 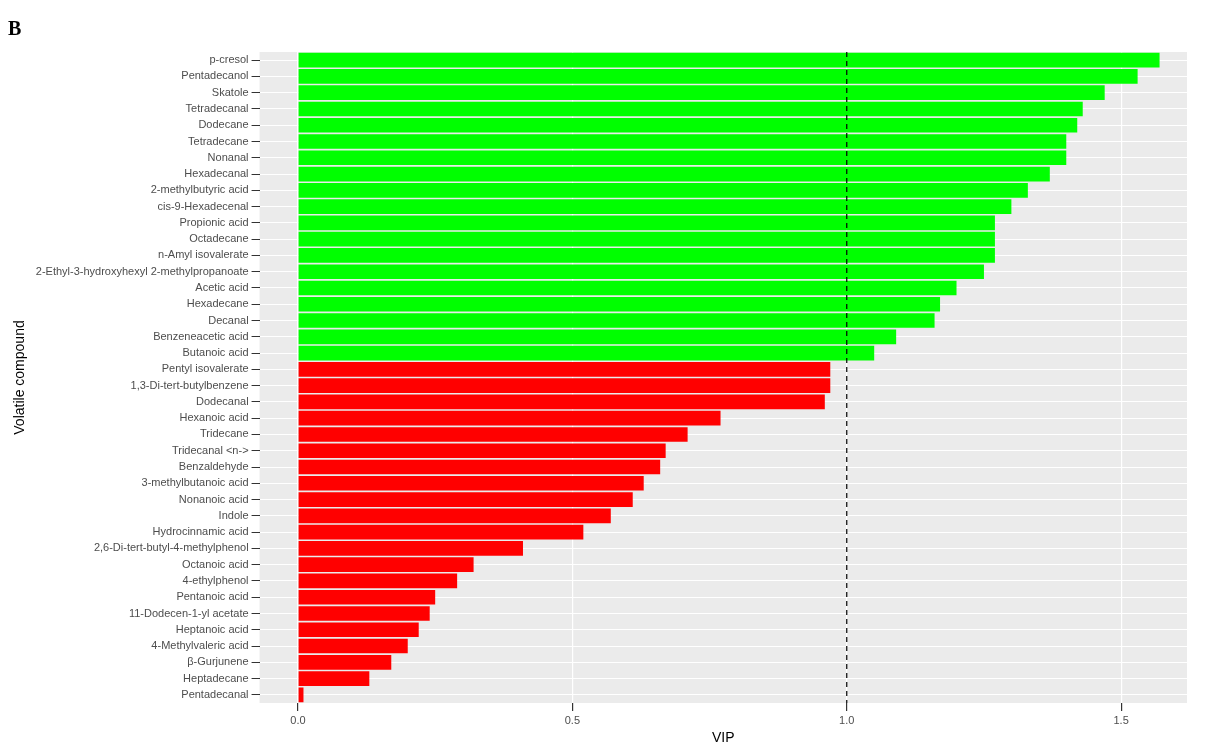 What do you see at coordinates (218, 140) in the screenshot?
I see `y-tick-label: Tetradecane` at bounding box center [218, 140].